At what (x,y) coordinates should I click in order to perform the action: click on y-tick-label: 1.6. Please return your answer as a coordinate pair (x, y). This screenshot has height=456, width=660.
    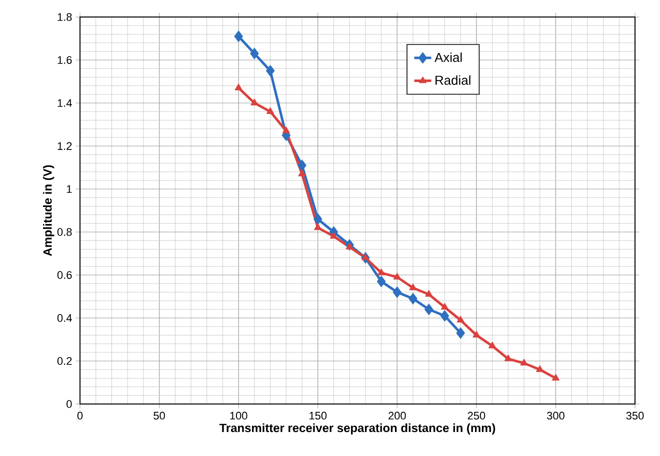
    Looking at the image, I should click on (65, 60).